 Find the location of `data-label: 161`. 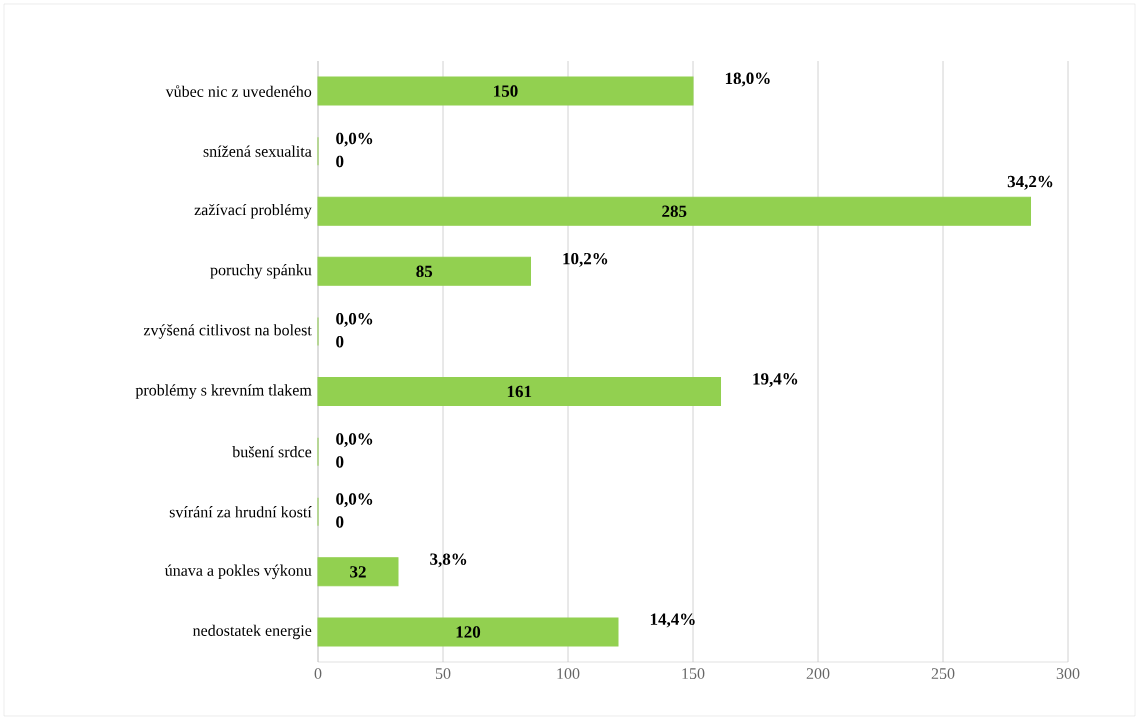

data-label: 161 is located at coordinates (519, 391).